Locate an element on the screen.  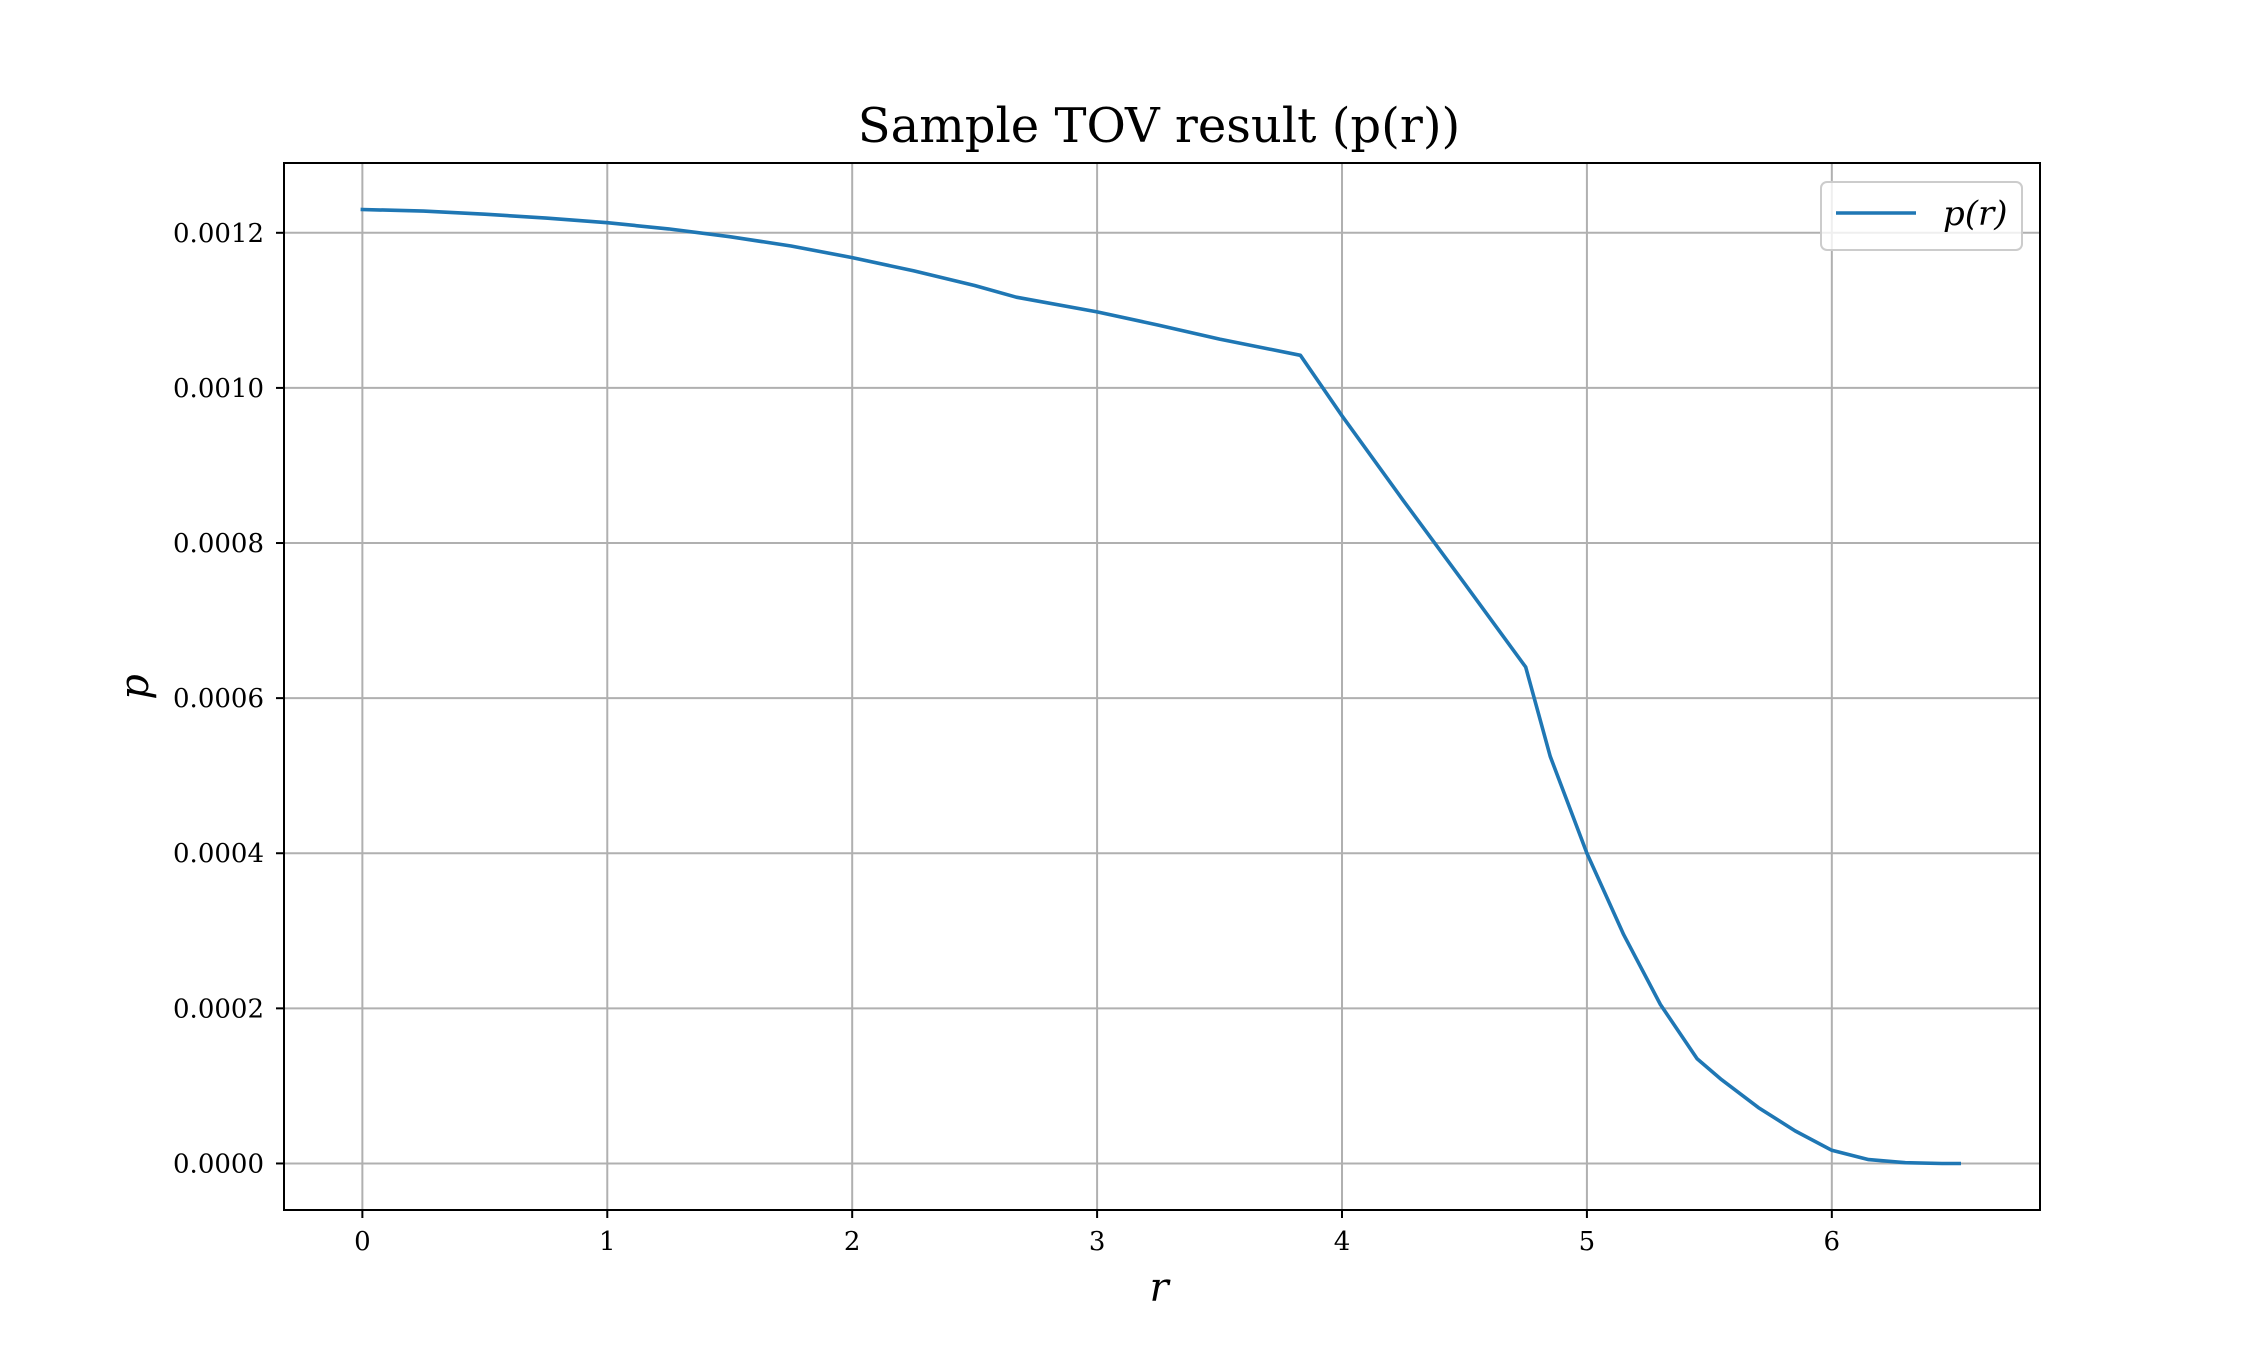
y-tick-label: 0.0000 is located at coordinates (218, 1164).